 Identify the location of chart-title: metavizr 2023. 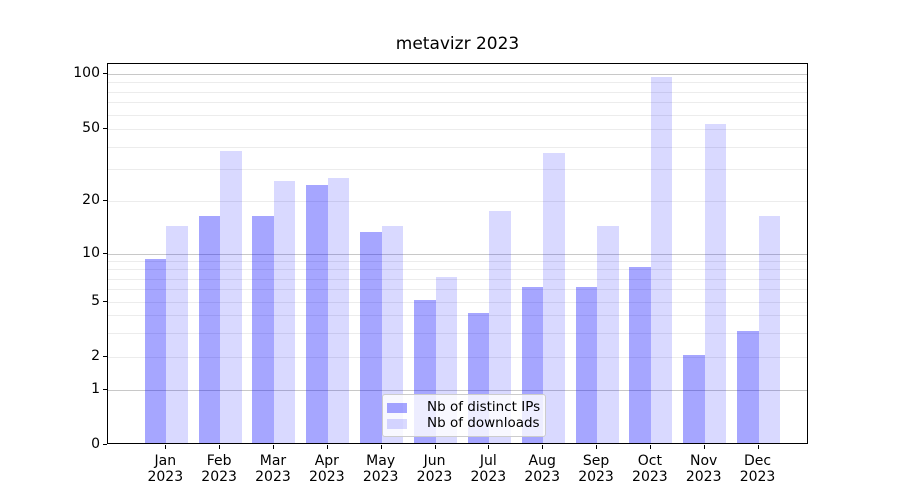
(457, 44).